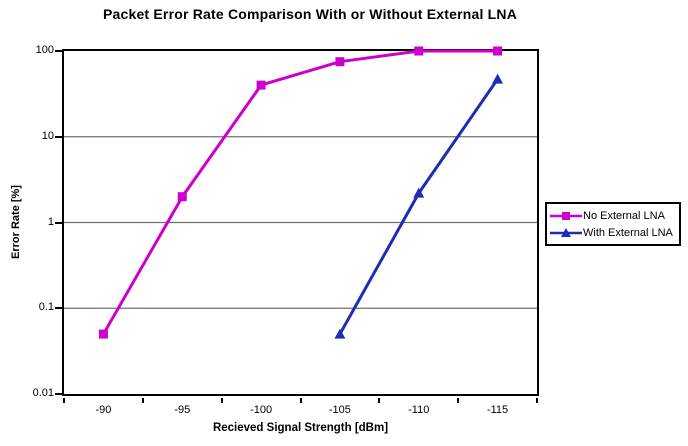 The height and width of the screenshot is (446, 688). I want to click on x-tick-label: -110, so click(419, 410).